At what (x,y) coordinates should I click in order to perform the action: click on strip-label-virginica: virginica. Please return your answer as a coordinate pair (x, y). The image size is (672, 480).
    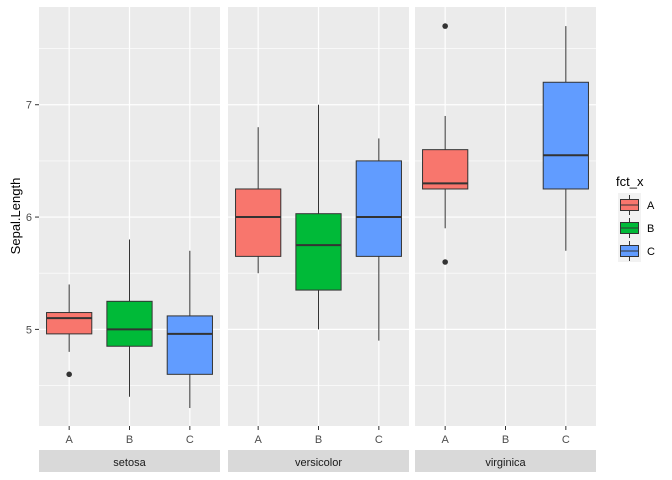
    Looking at the image, I should click on (505, 463).